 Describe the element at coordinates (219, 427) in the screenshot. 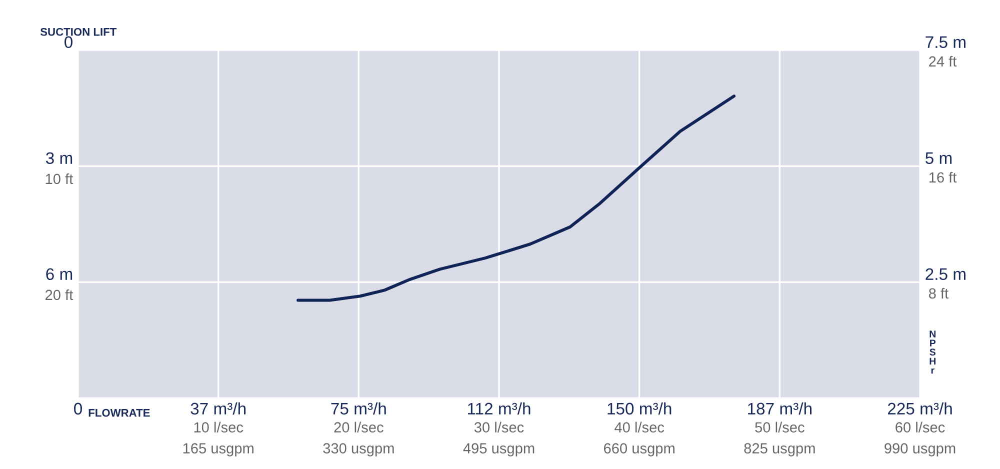

I see `x2-tick-label: 10 l/sec` at that location.